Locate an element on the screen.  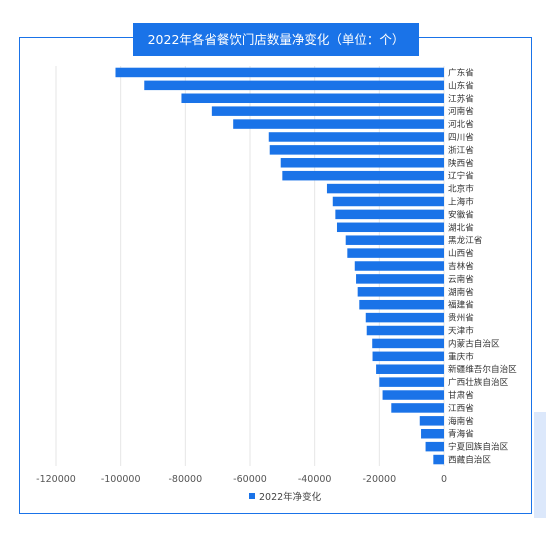
category-label: 海南省 is located at coordinates (461, 421).